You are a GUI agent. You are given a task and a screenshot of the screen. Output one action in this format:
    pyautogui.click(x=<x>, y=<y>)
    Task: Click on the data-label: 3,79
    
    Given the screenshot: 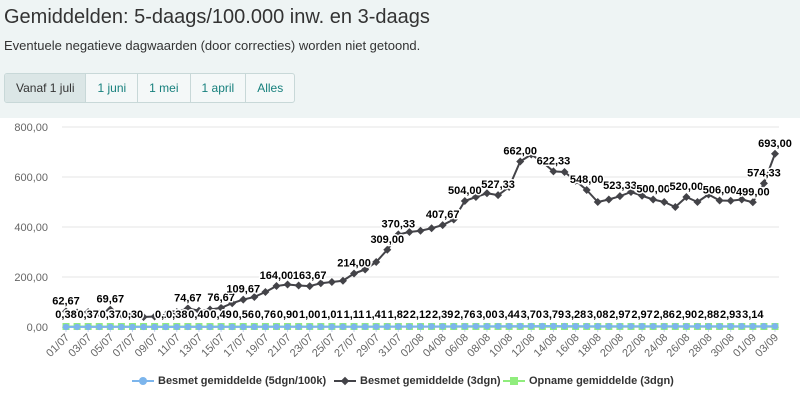 What is the action you would take?
    pyautogui.click(x=553, y=315)
    